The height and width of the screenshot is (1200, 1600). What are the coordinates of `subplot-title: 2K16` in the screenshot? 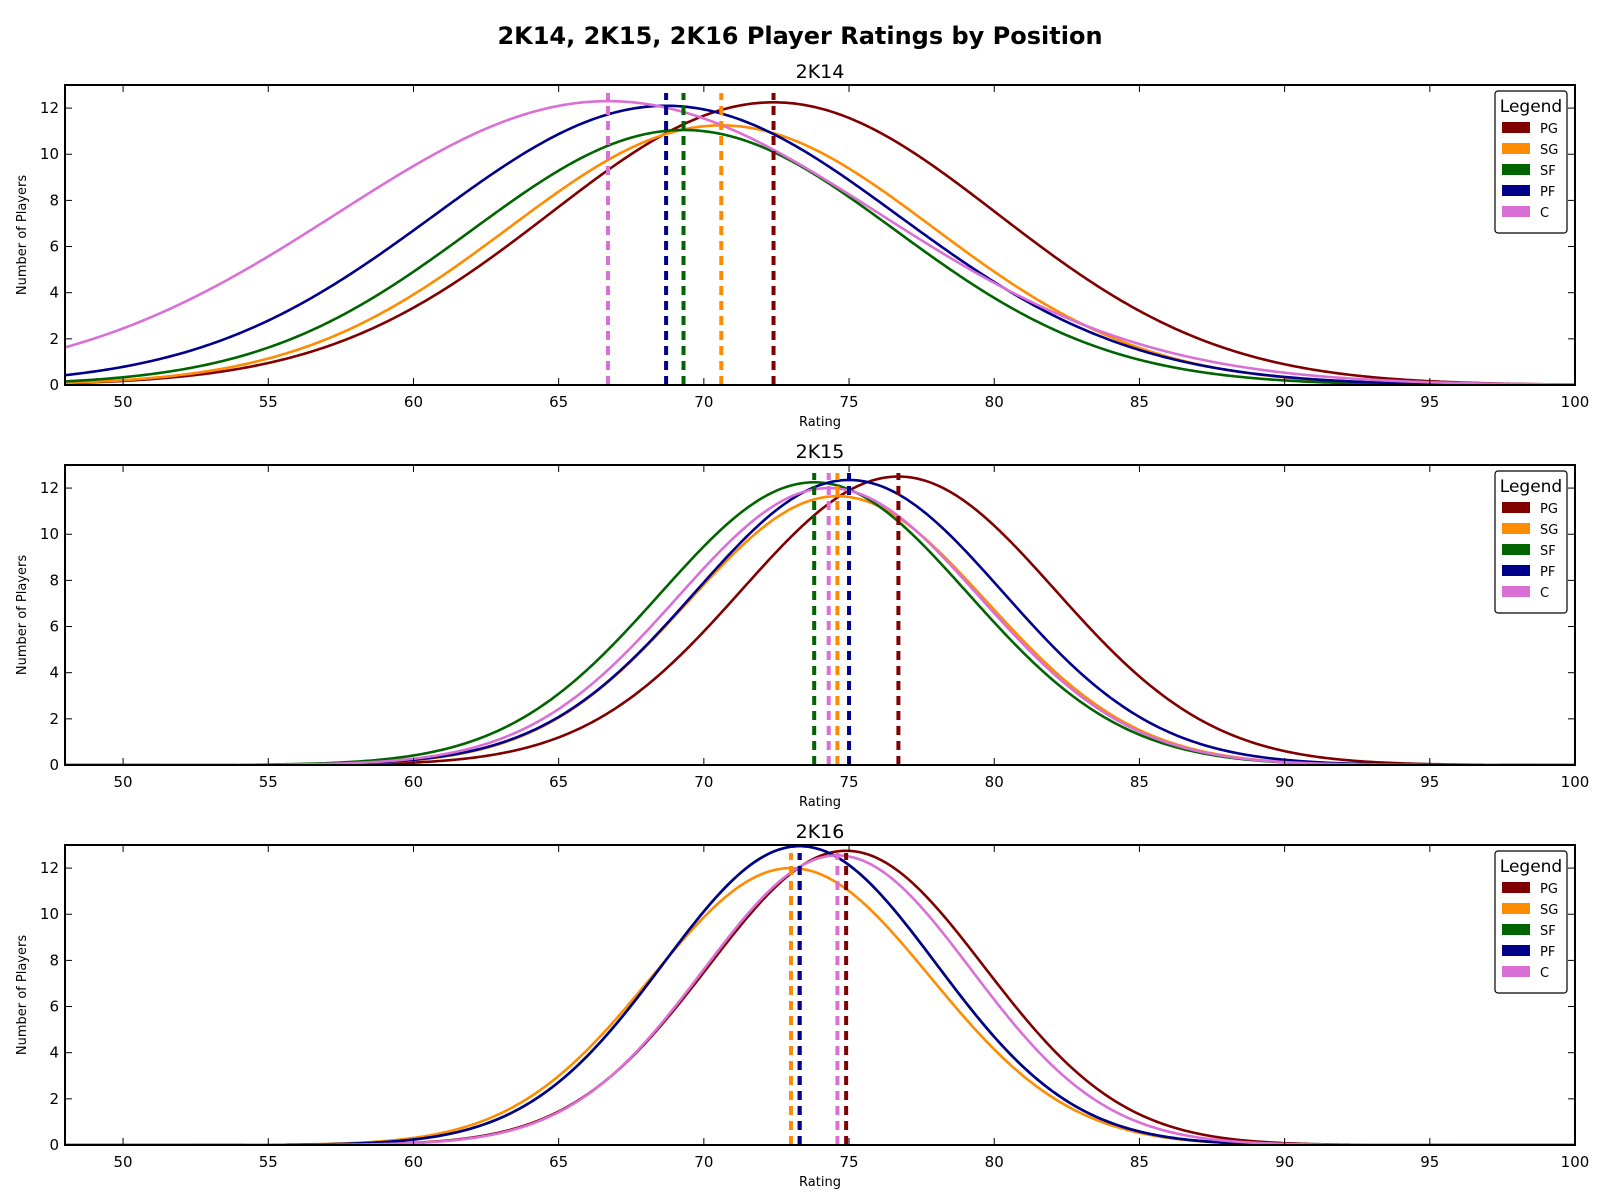 It's located at (820, 832).